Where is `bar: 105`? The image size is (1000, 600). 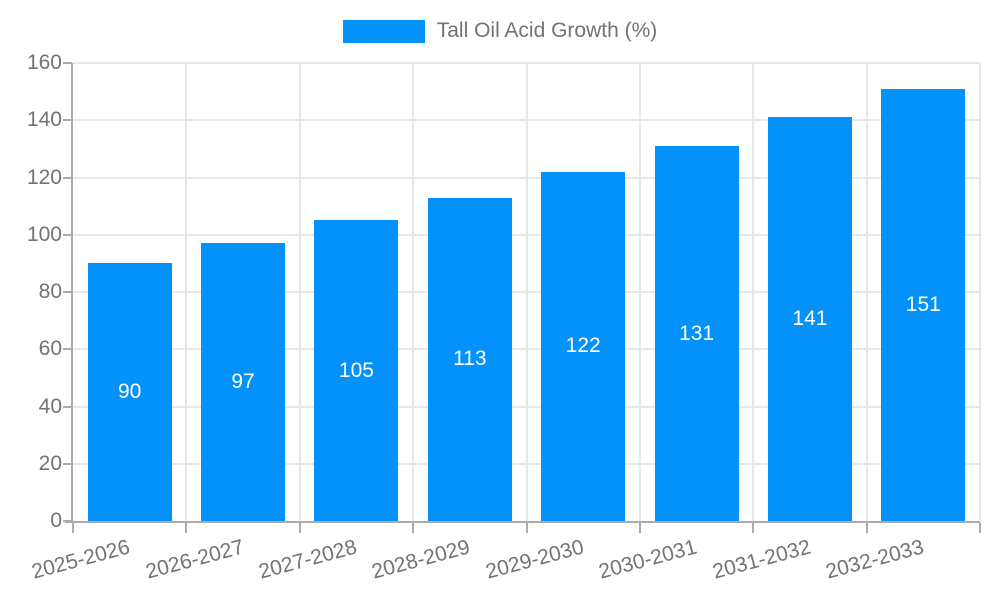
bar: 105 is located at coordinates (356, 370).